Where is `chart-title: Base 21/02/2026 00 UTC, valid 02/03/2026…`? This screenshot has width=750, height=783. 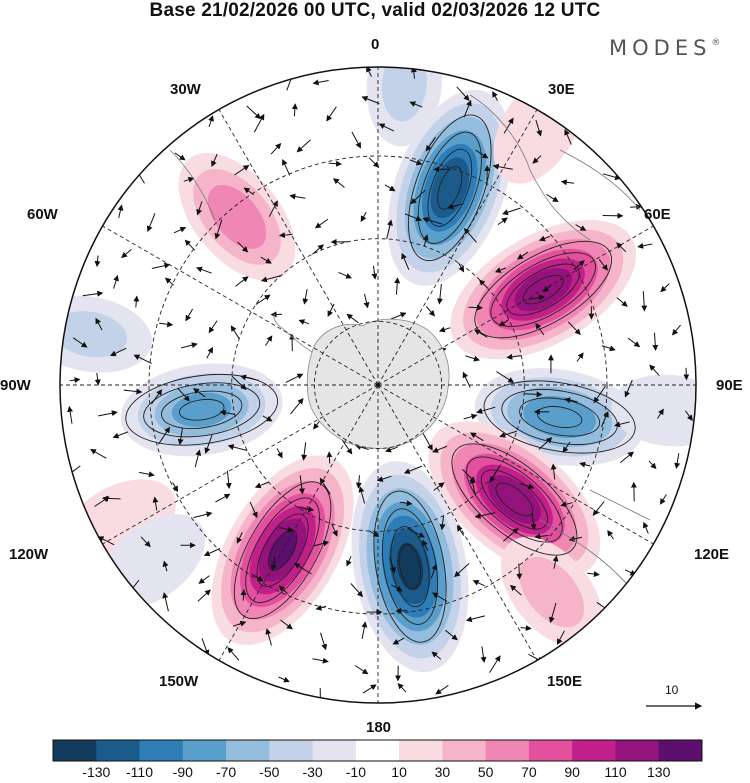 chart-title: Base 21/02/2026 00 UTC, valid 02/03/2026… is located at coordinates (375, 10).